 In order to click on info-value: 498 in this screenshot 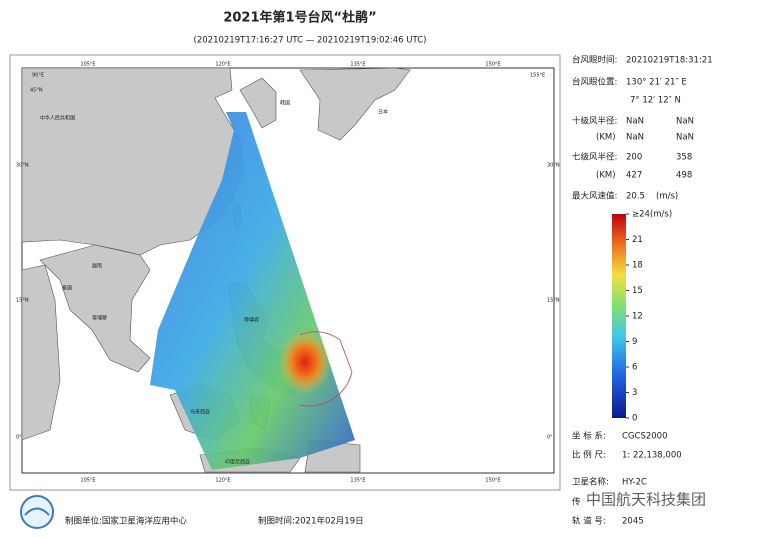, I will do `click(684, 176)`.